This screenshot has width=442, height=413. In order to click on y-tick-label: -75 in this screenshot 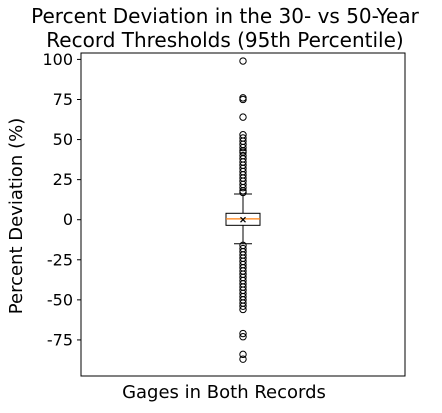, I will do `click(60, 339)`.